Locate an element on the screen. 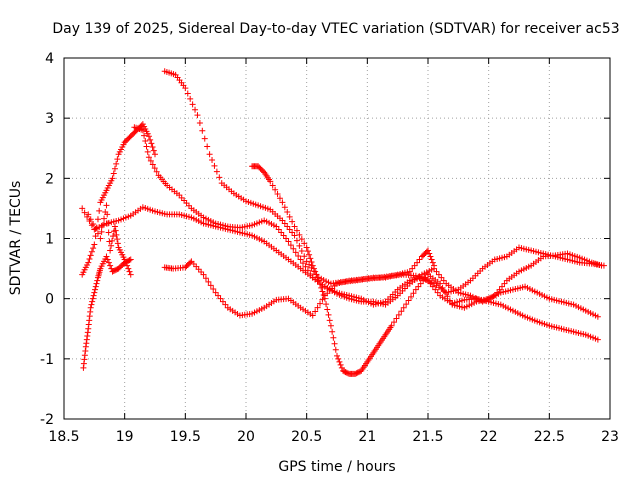 This screenshot has height=480, width=640. series-track-h is located at coordinates (109, 240).